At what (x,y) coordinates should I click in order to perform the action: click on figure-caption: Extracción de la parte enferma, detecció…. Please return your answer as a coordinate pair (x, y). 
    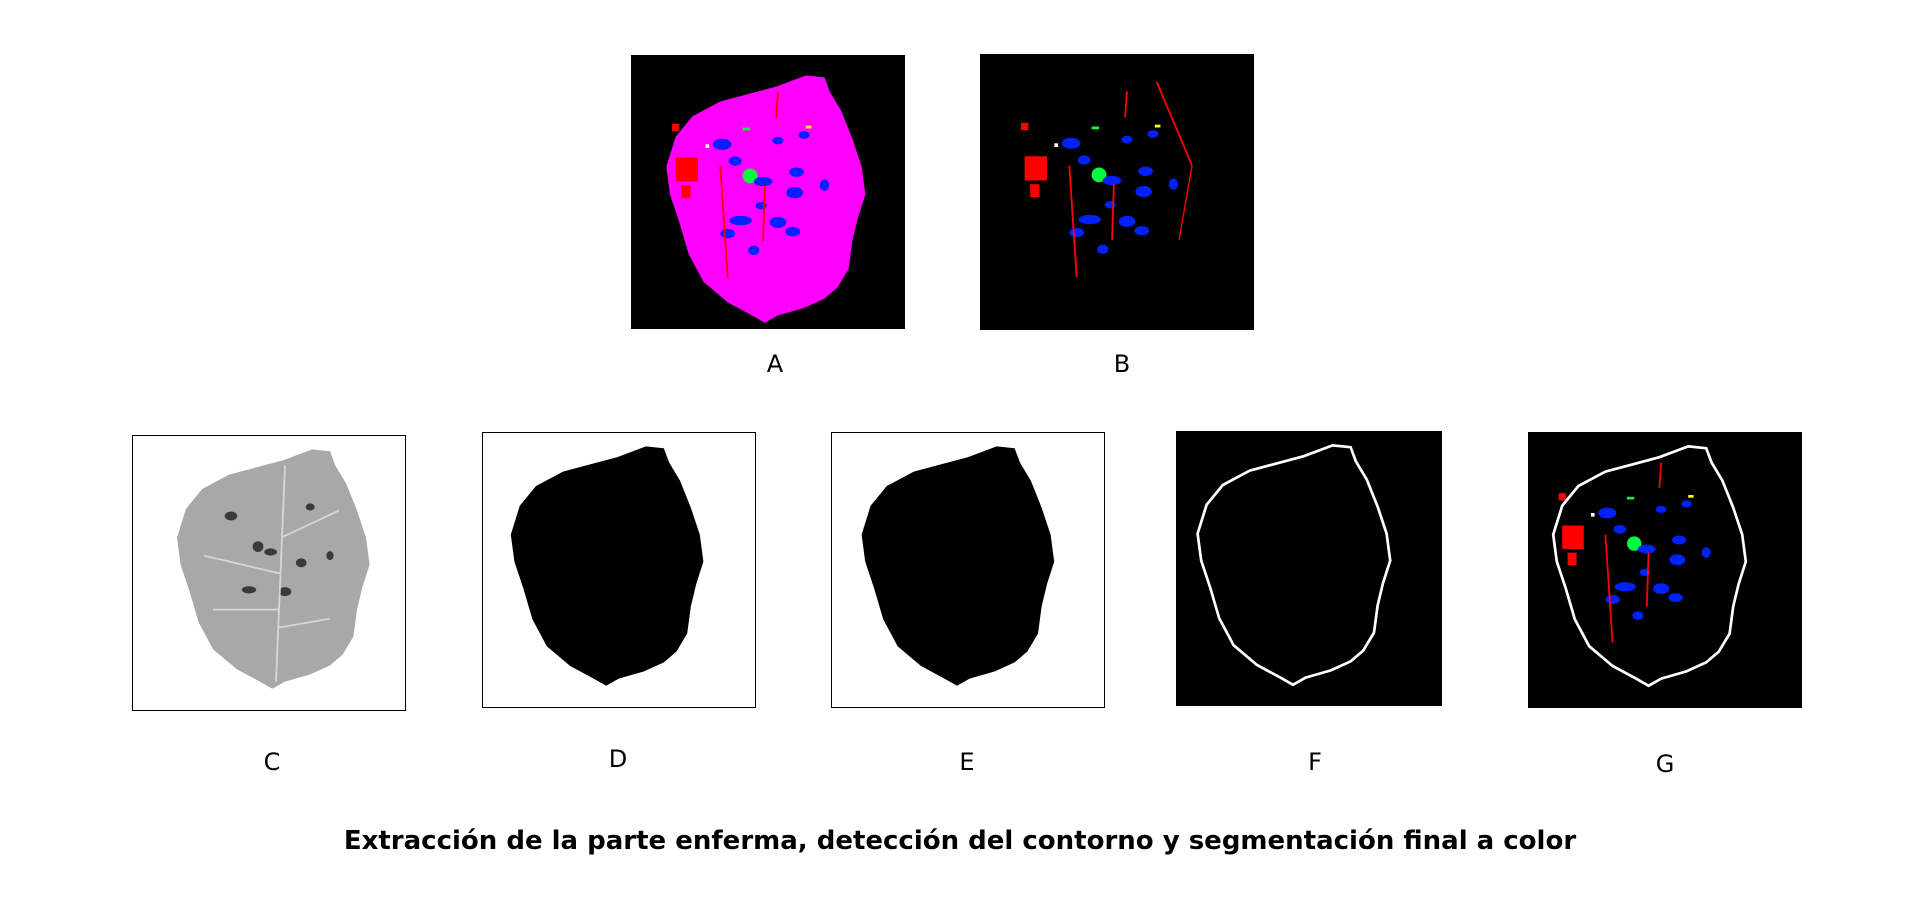
    Looking at the image, I should click on (960, 841).